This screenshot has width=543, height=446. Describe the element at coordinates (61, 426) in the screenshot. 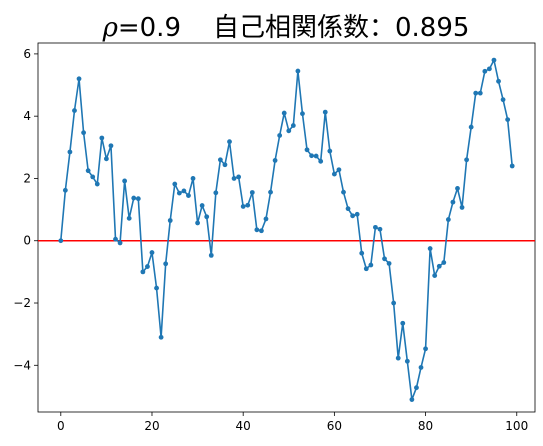

I see `x-tick-label: 0` at that location.